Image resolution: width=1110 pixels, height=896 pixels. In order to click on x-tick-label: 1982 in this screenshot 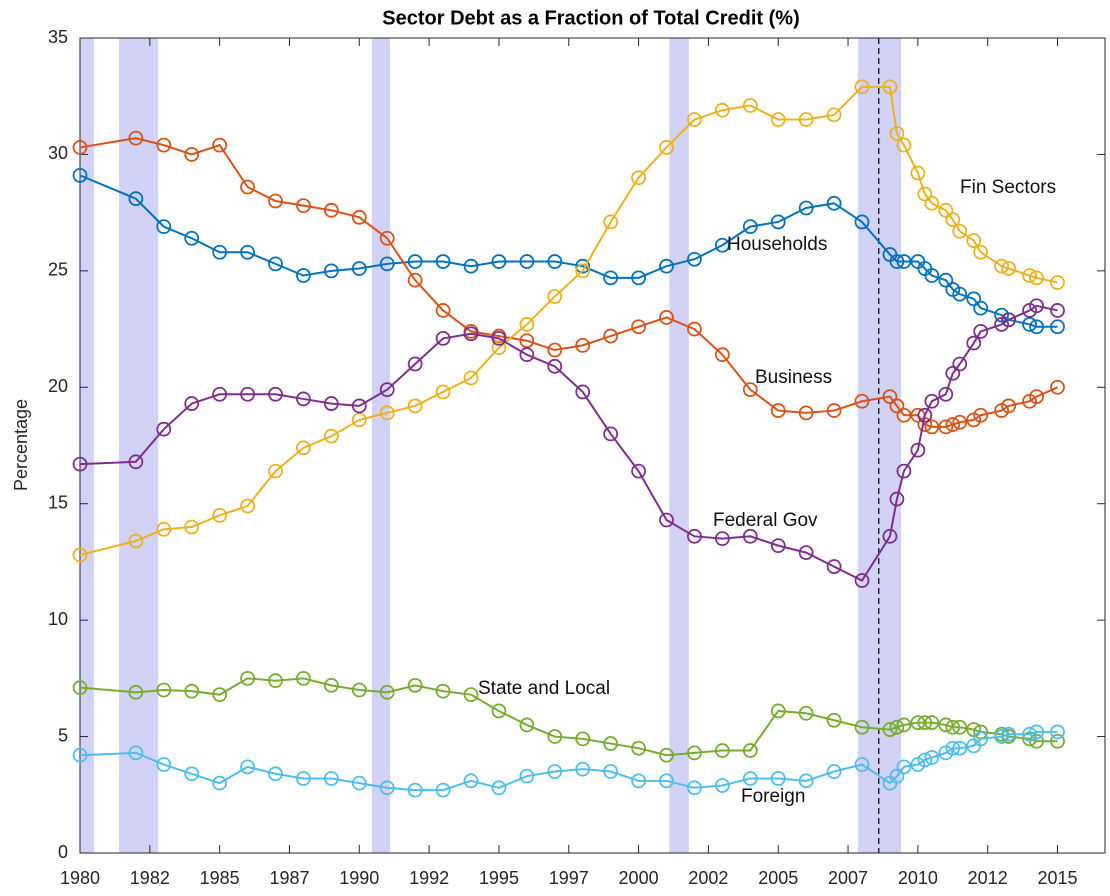, I will do `click(150, 878)`.